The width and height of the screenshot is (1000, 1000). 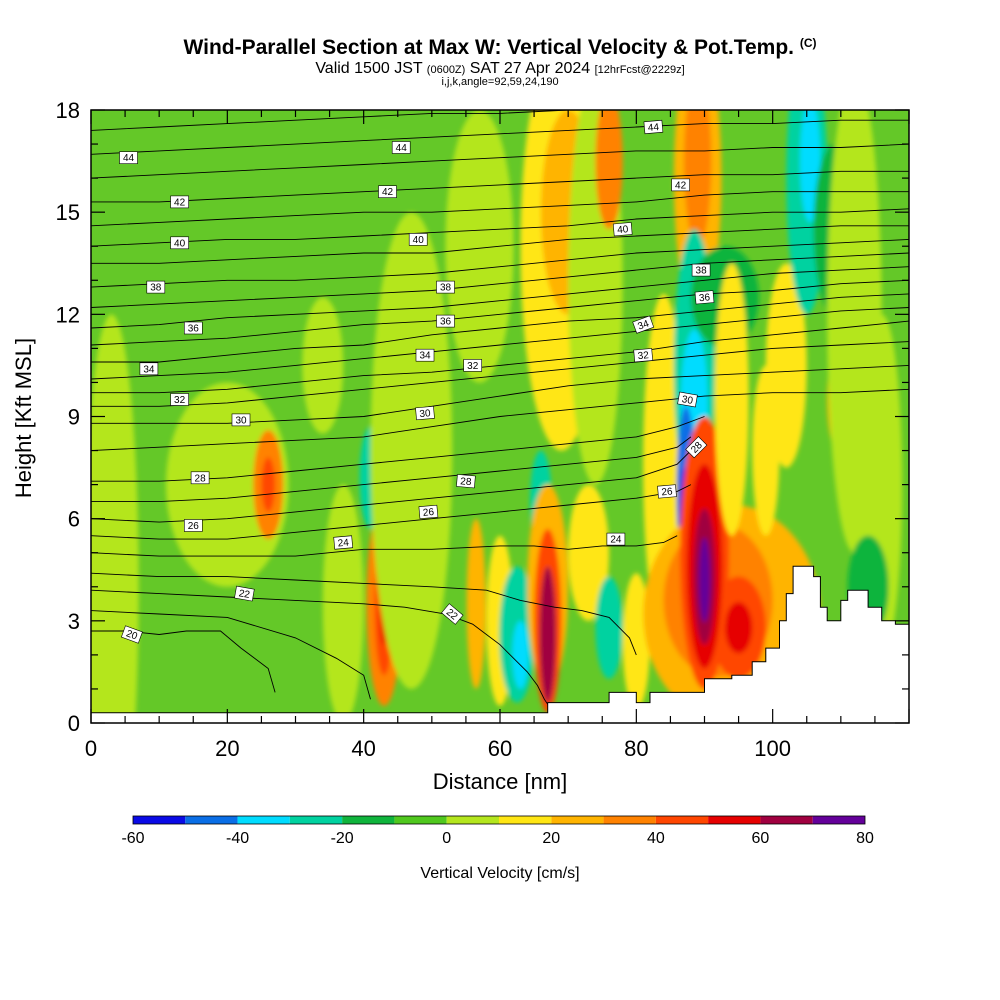 I want to click on contour-label-13: 30, so click(x=687, y=399).